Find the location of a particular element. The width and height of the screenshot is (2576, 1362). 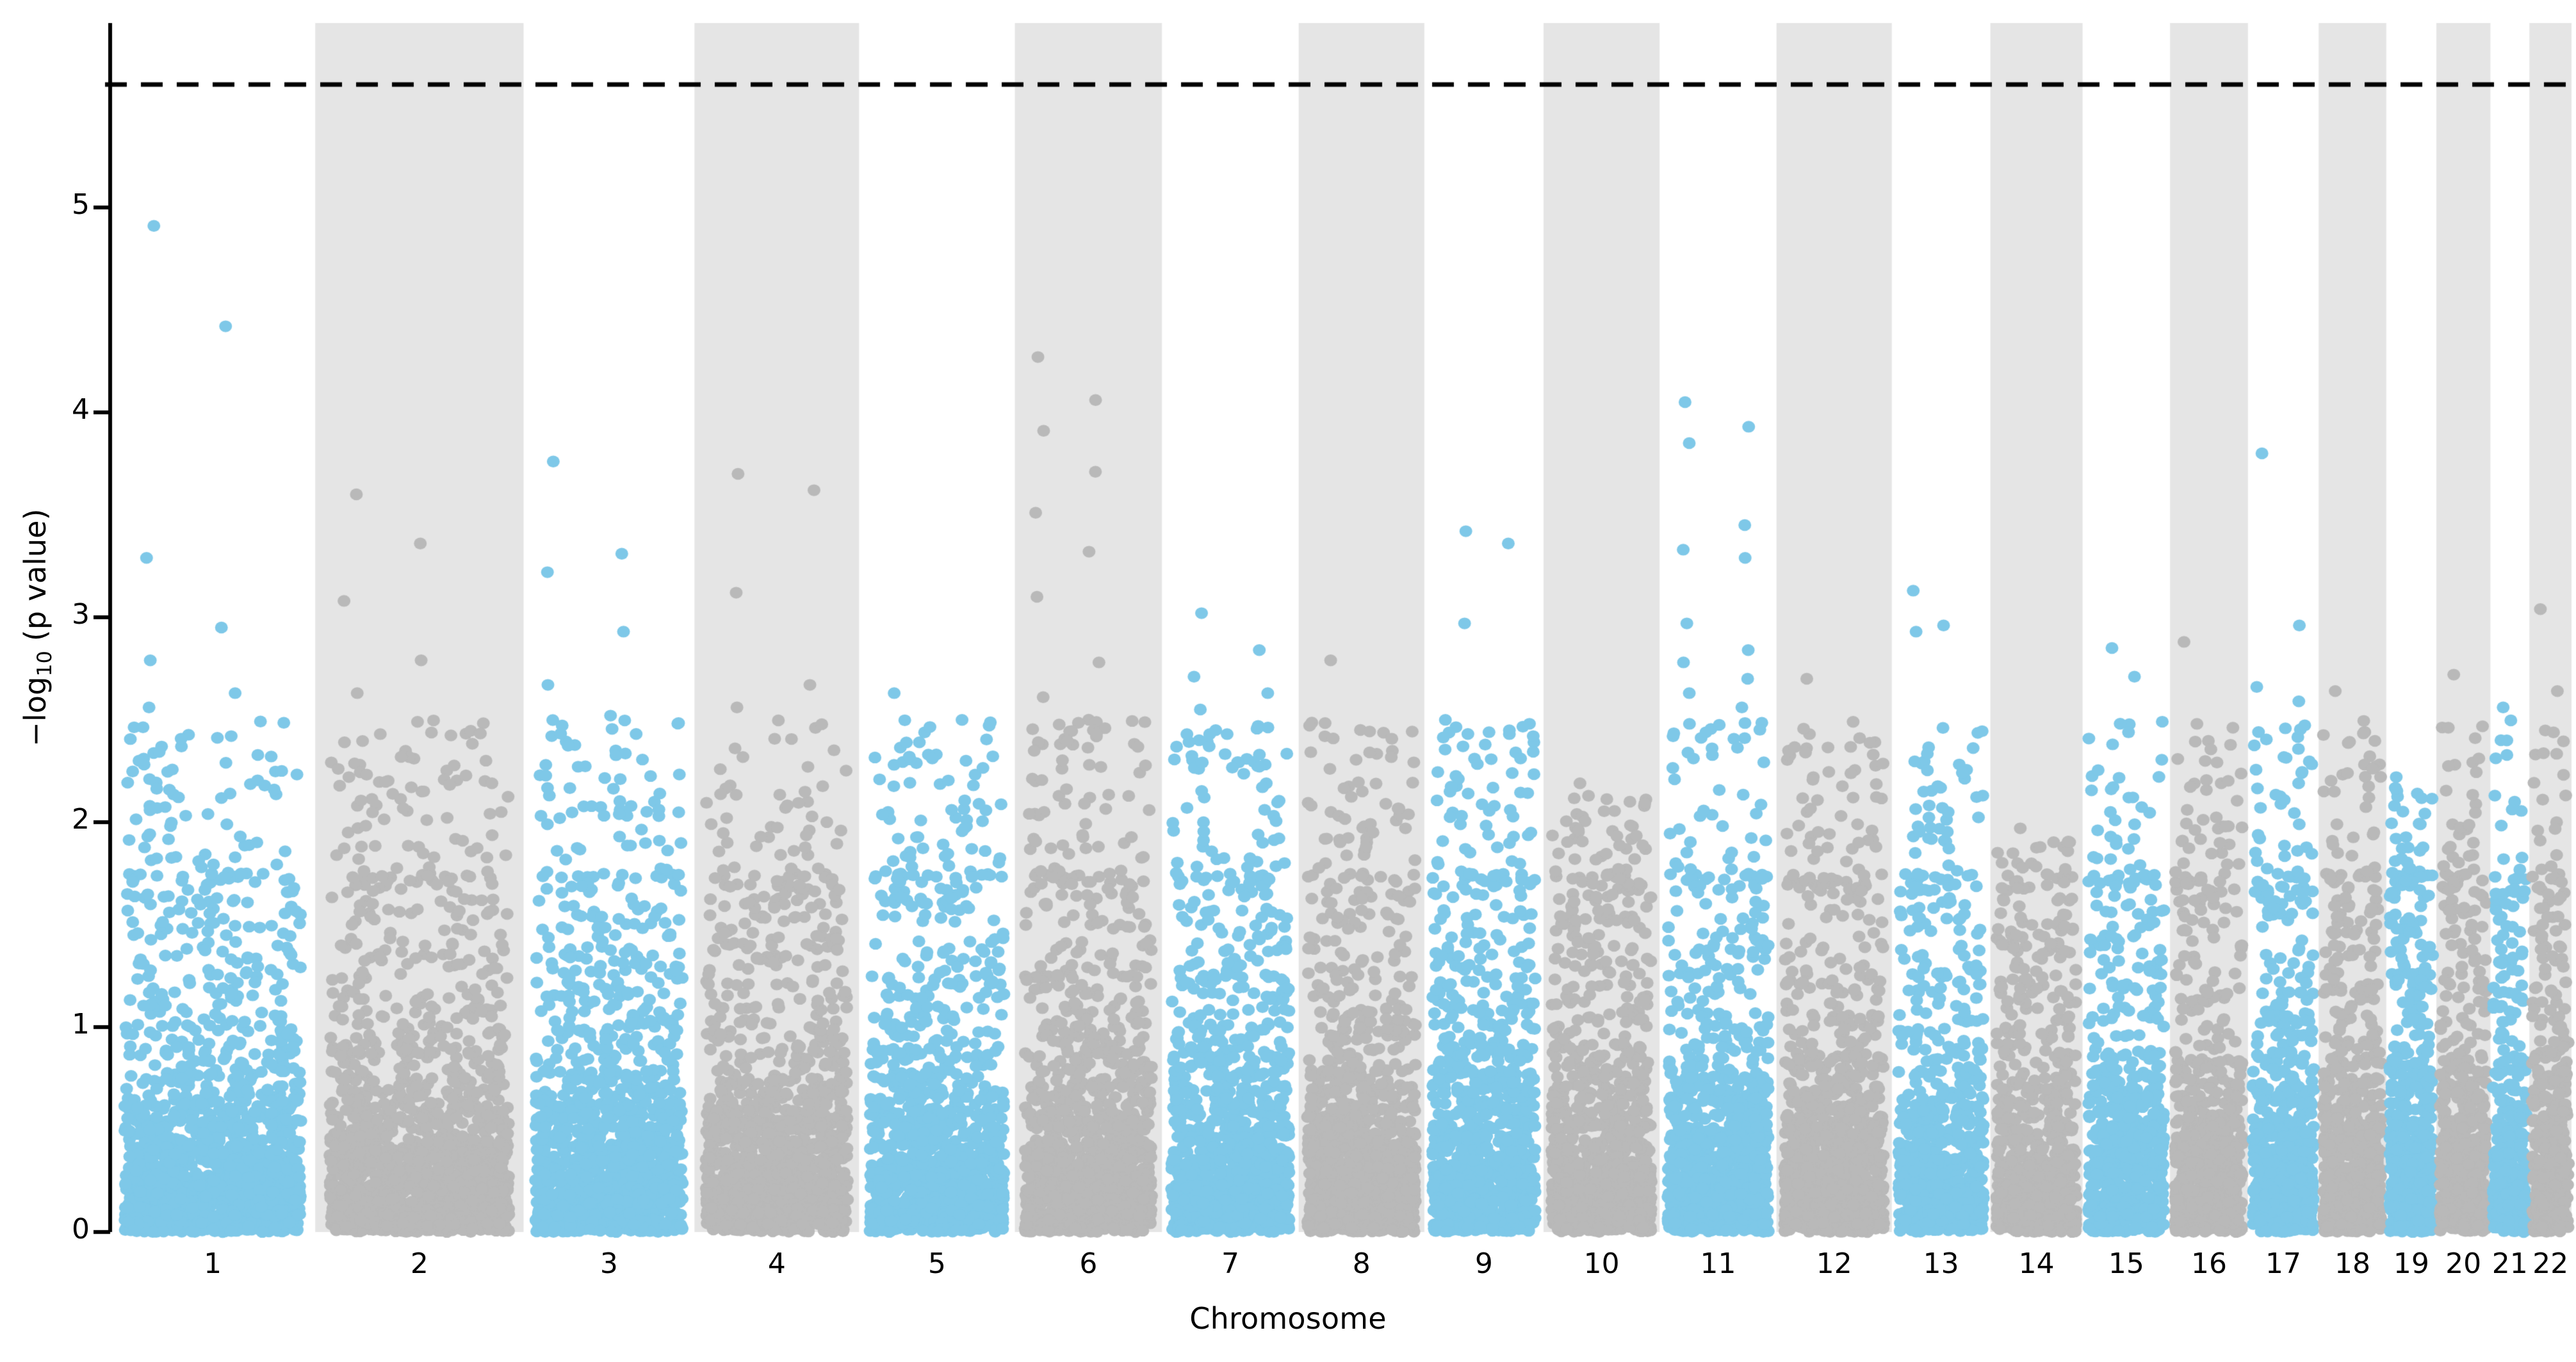

x-tick-label-chr16: 16 is located at coordinates (2208, 1263).